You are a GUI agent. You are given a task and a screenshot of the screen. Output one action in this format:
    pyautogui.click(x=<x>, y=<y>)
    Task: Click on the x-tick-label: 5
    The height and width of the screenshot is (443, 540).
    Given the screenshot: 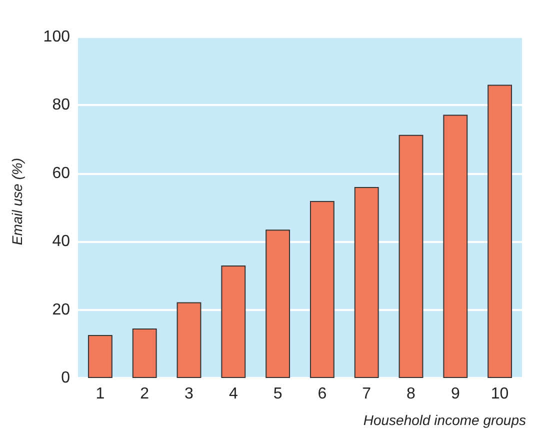 What is the action you would take?
    pyautogui.click(x=277, y=394)
    